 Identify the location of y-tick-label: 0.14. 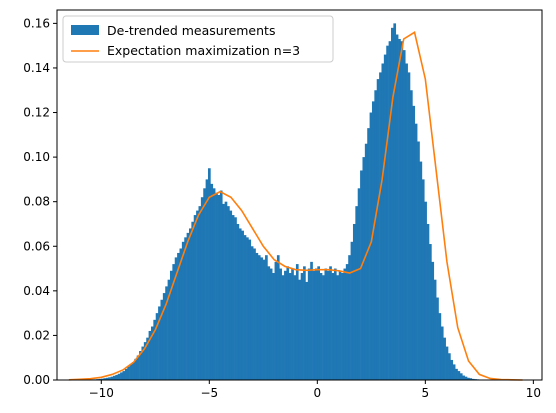
(36, 68).